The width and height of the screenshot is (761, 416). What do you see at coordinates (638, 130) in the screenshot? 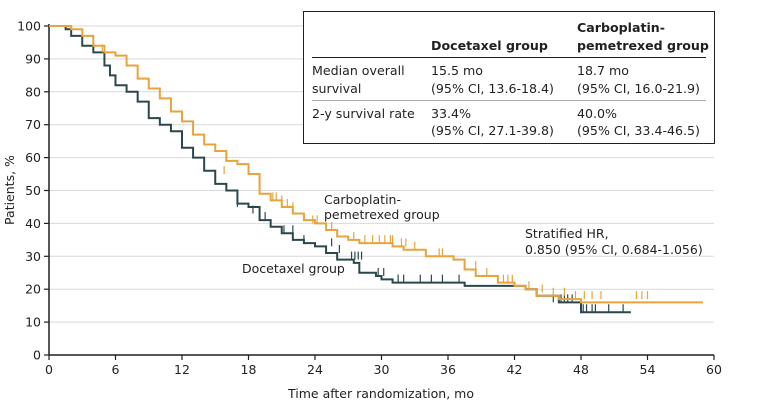
I see `row-2y-carbo-ci: (95% CI, 33.4-46.5)` at bounding box center [638, 130].